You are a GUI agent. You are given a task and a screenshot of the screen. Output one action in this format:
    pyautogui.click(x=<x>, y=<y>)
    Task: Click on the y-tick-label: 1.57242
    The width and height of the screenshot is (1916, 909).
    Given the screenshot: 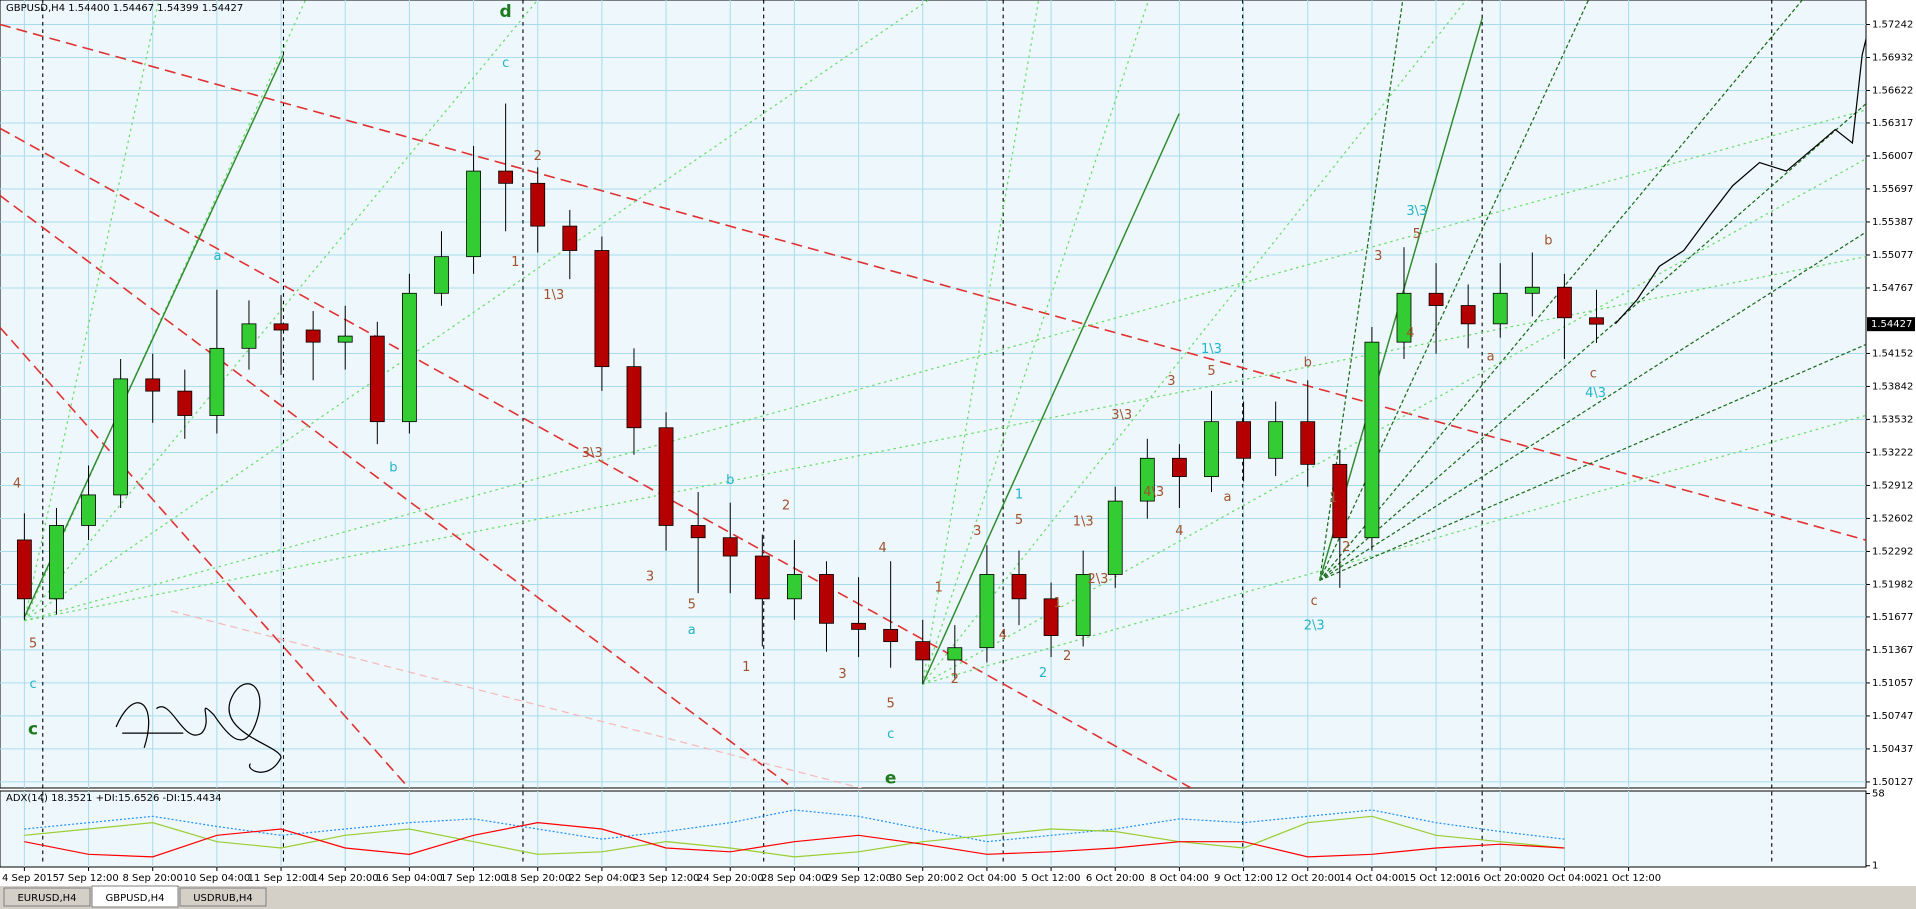 What is the action you would take?
    pyautogui.click(x=1892, y=24)
    